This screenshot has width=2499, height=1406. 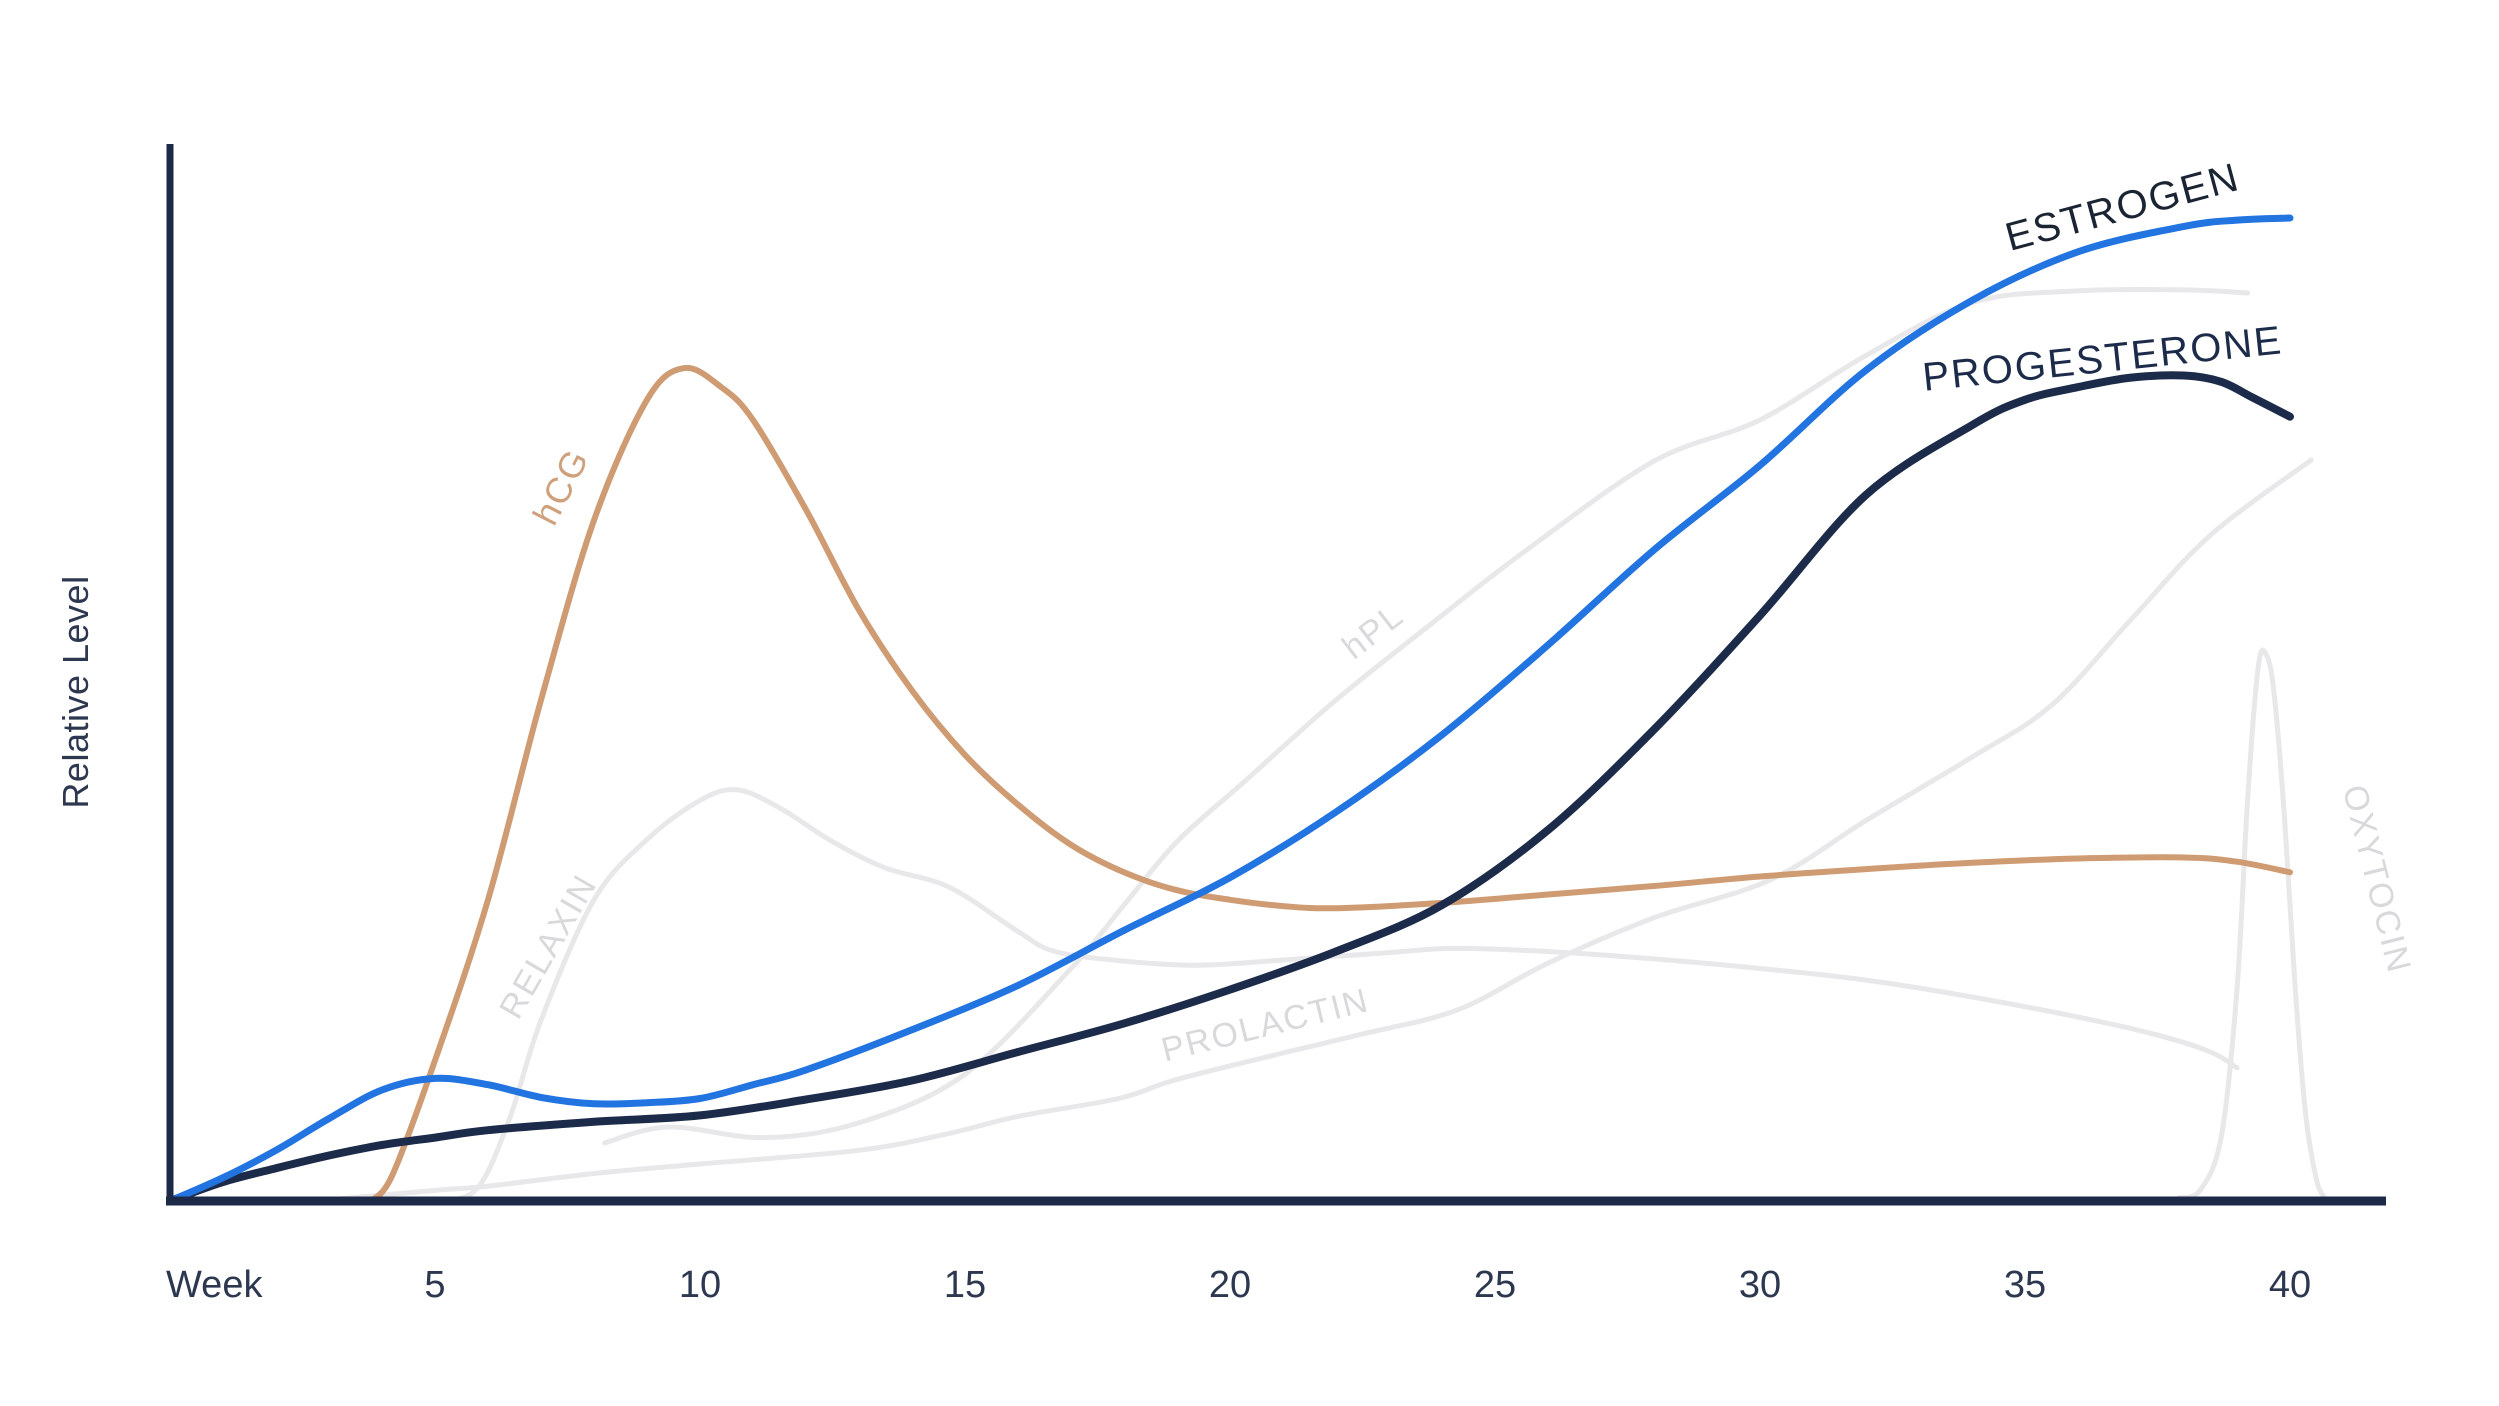 I want to click on x-tick-label-20: 20, so click(x=1230, y=1285).